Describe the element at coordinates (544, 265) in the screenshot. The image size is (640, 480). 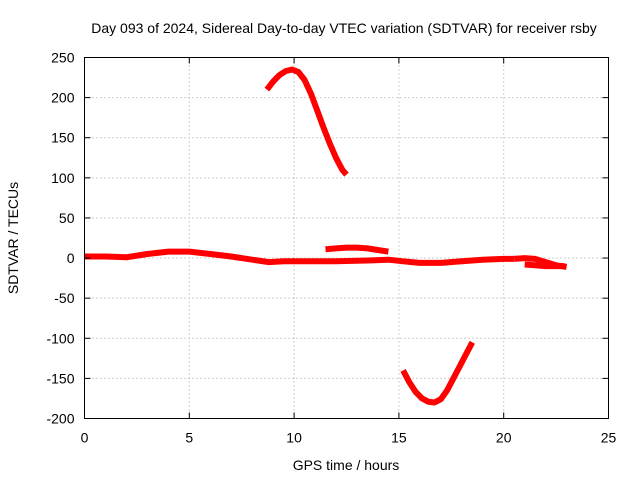
I see `series-baseline-c` at that location.